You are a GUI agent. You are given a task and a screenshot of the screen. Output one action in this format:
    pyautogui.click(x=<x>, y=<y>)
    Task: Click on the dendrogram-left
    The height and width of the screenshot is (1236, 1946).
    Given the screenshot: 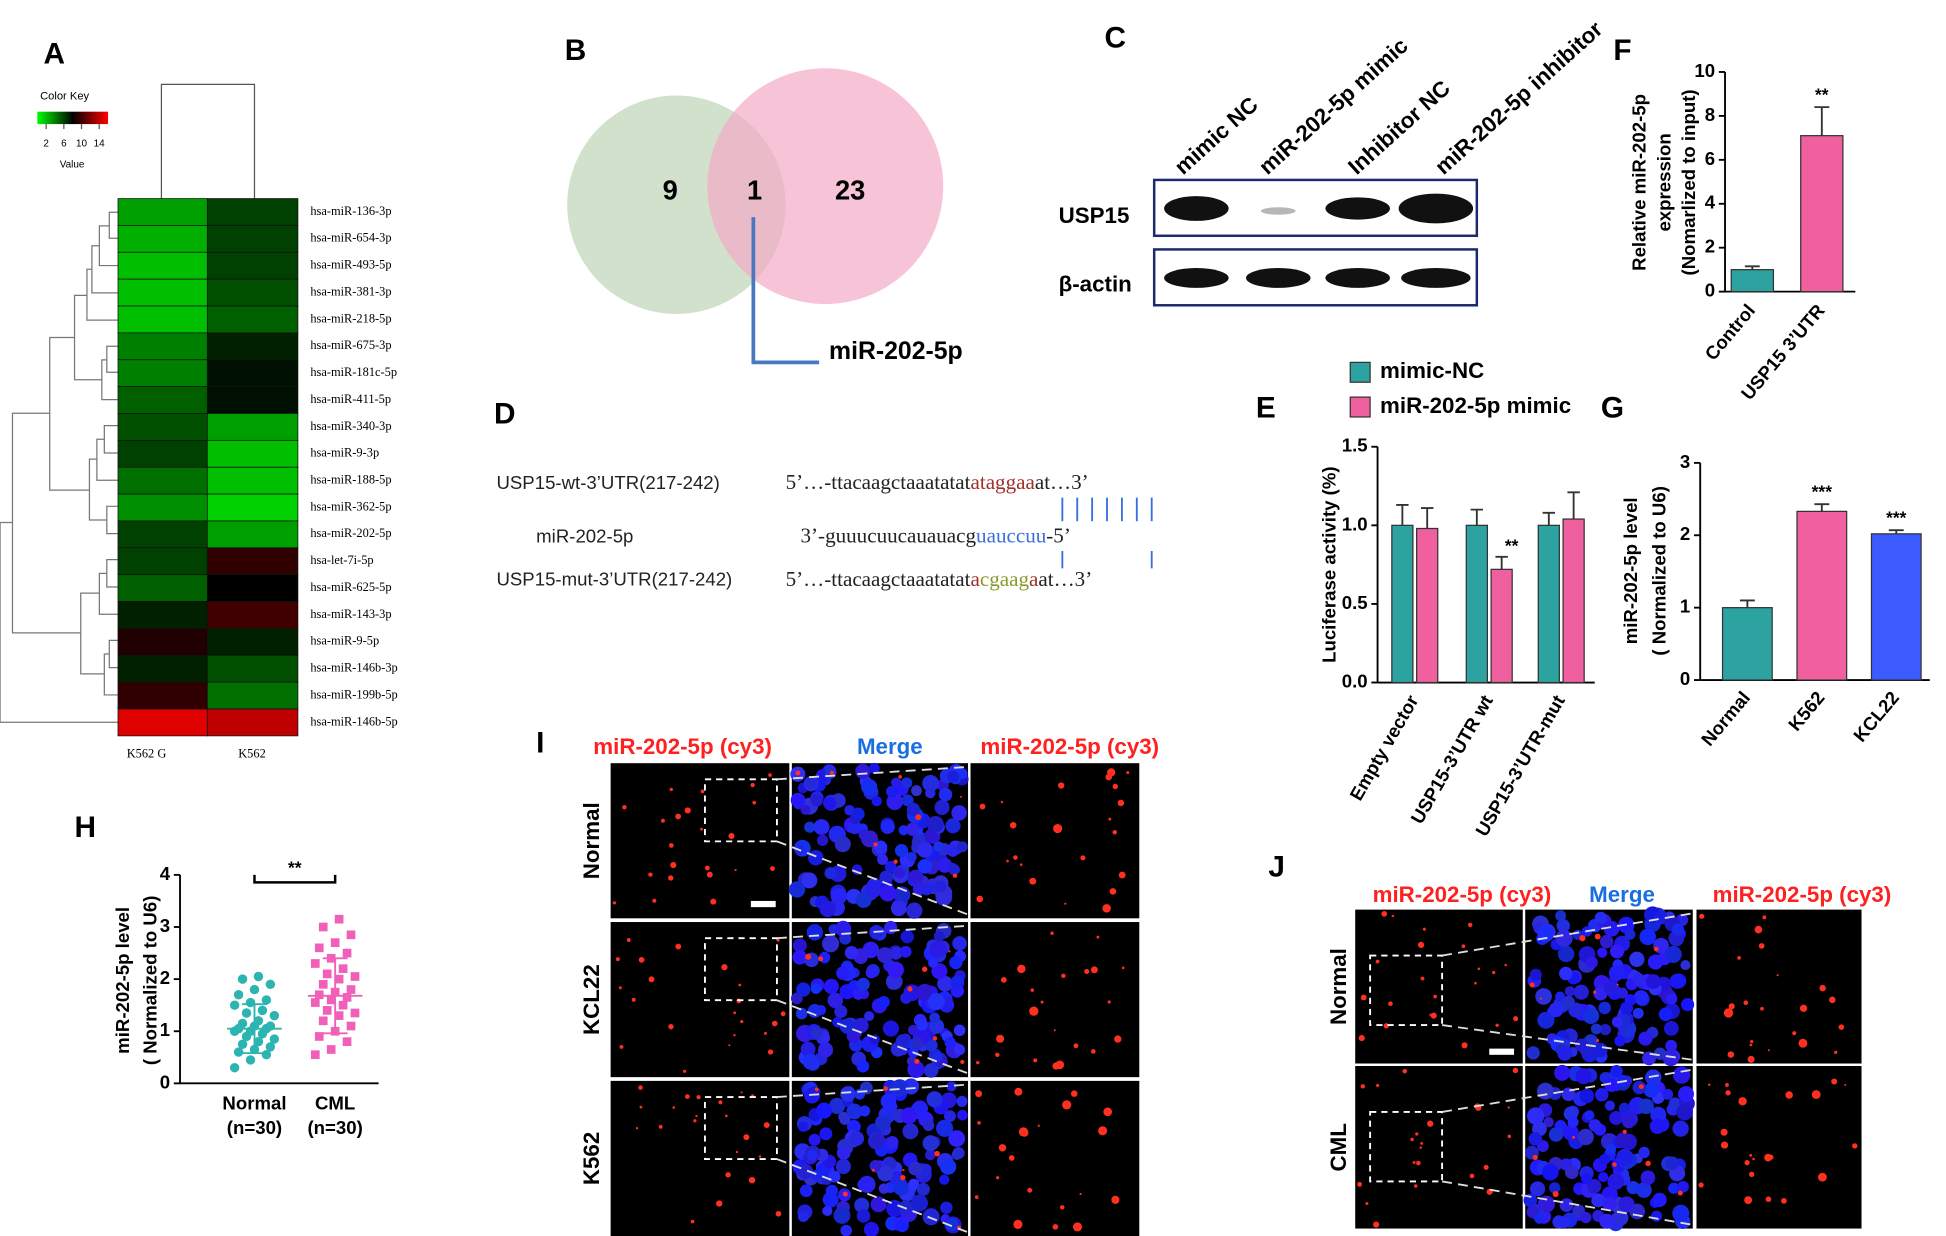 What is the action you would take?
    pyautogui.click(x=59, y=467)
    